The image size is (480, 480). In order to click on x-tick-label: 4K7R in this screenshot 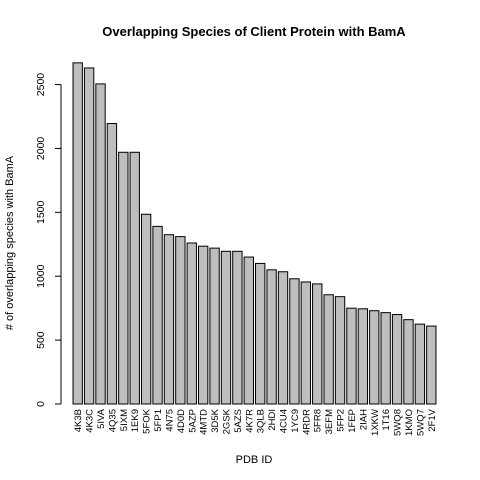, I will do `click(249, 421)`.